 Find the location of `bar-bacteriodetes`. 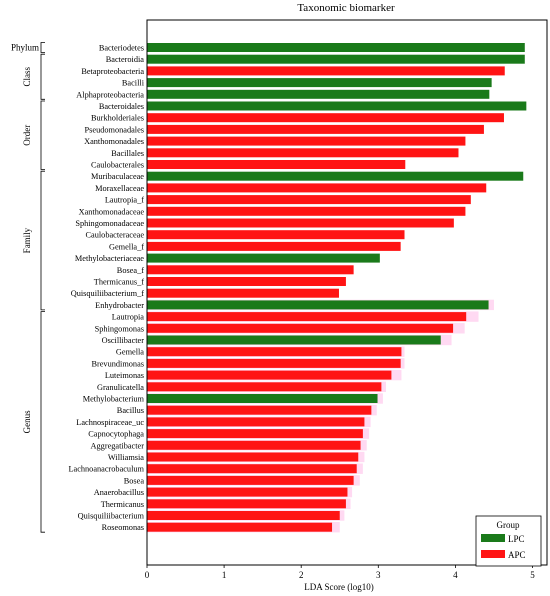

bar-bacteriodetes is located at coordinates (336, 47).